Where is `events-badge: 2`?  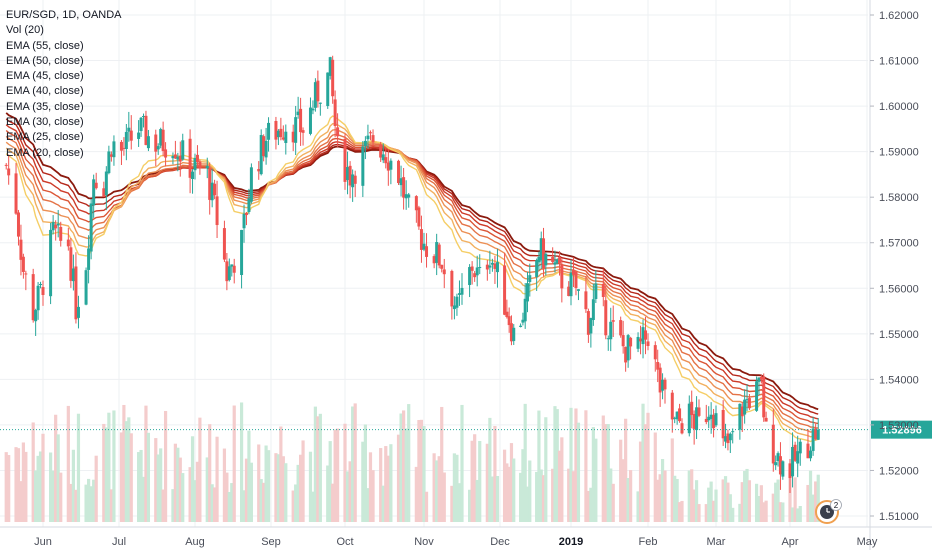
events-badge: 2 is located at coordinates (828, 511).